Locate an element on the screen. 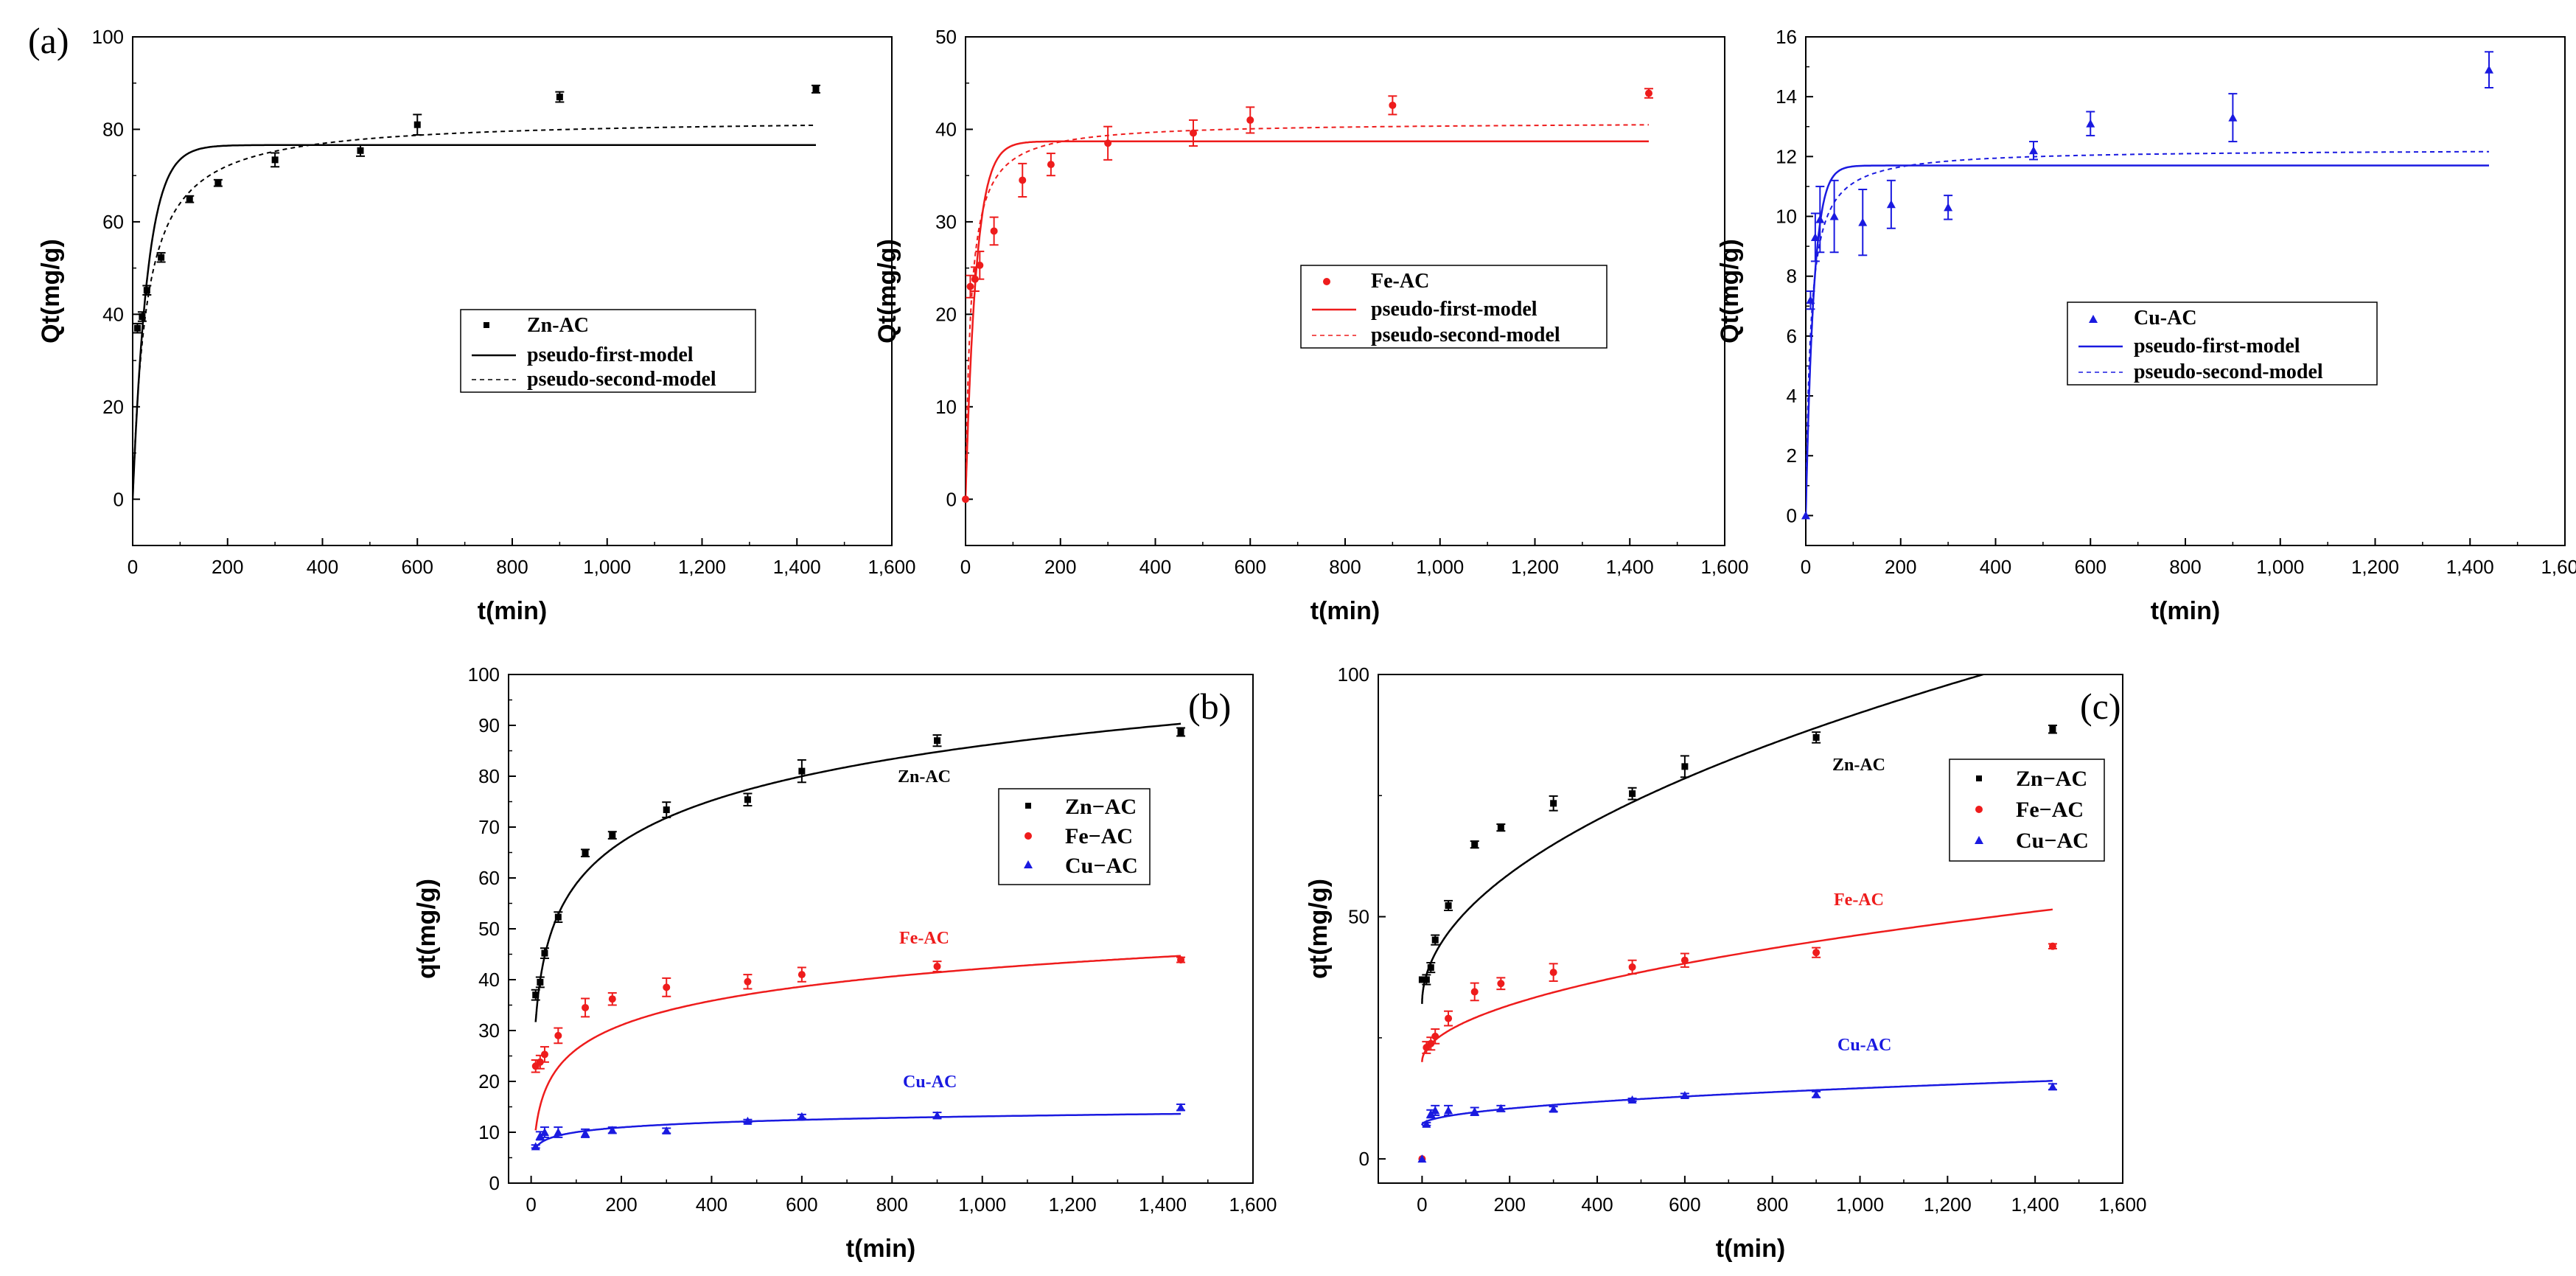  x-tick-label: 0 is located at coordinates (965, 567).